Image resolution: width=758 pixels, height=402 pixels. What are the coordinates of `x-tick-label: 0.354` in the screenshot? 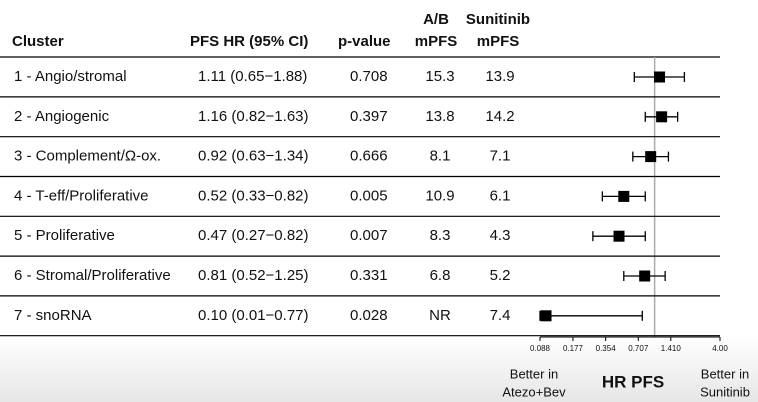 It's located at (606, 348).